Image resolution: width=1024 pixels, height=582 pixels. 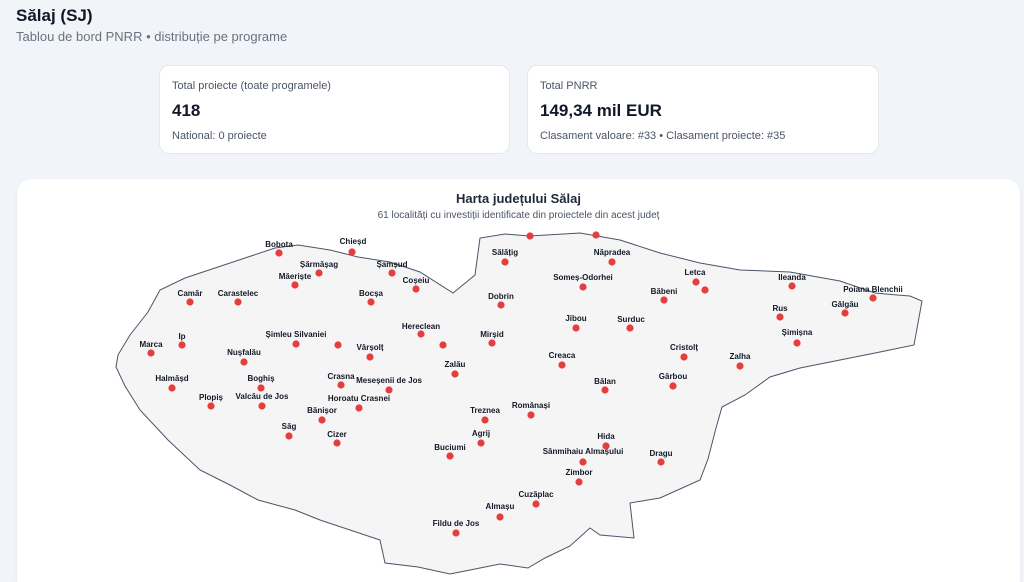 What do you see at coordinates (296, 339) in the screenshot?
I see `locality-simleu-silvaniei: Șimleu Silvaniei` at bounding box center [296, 339].